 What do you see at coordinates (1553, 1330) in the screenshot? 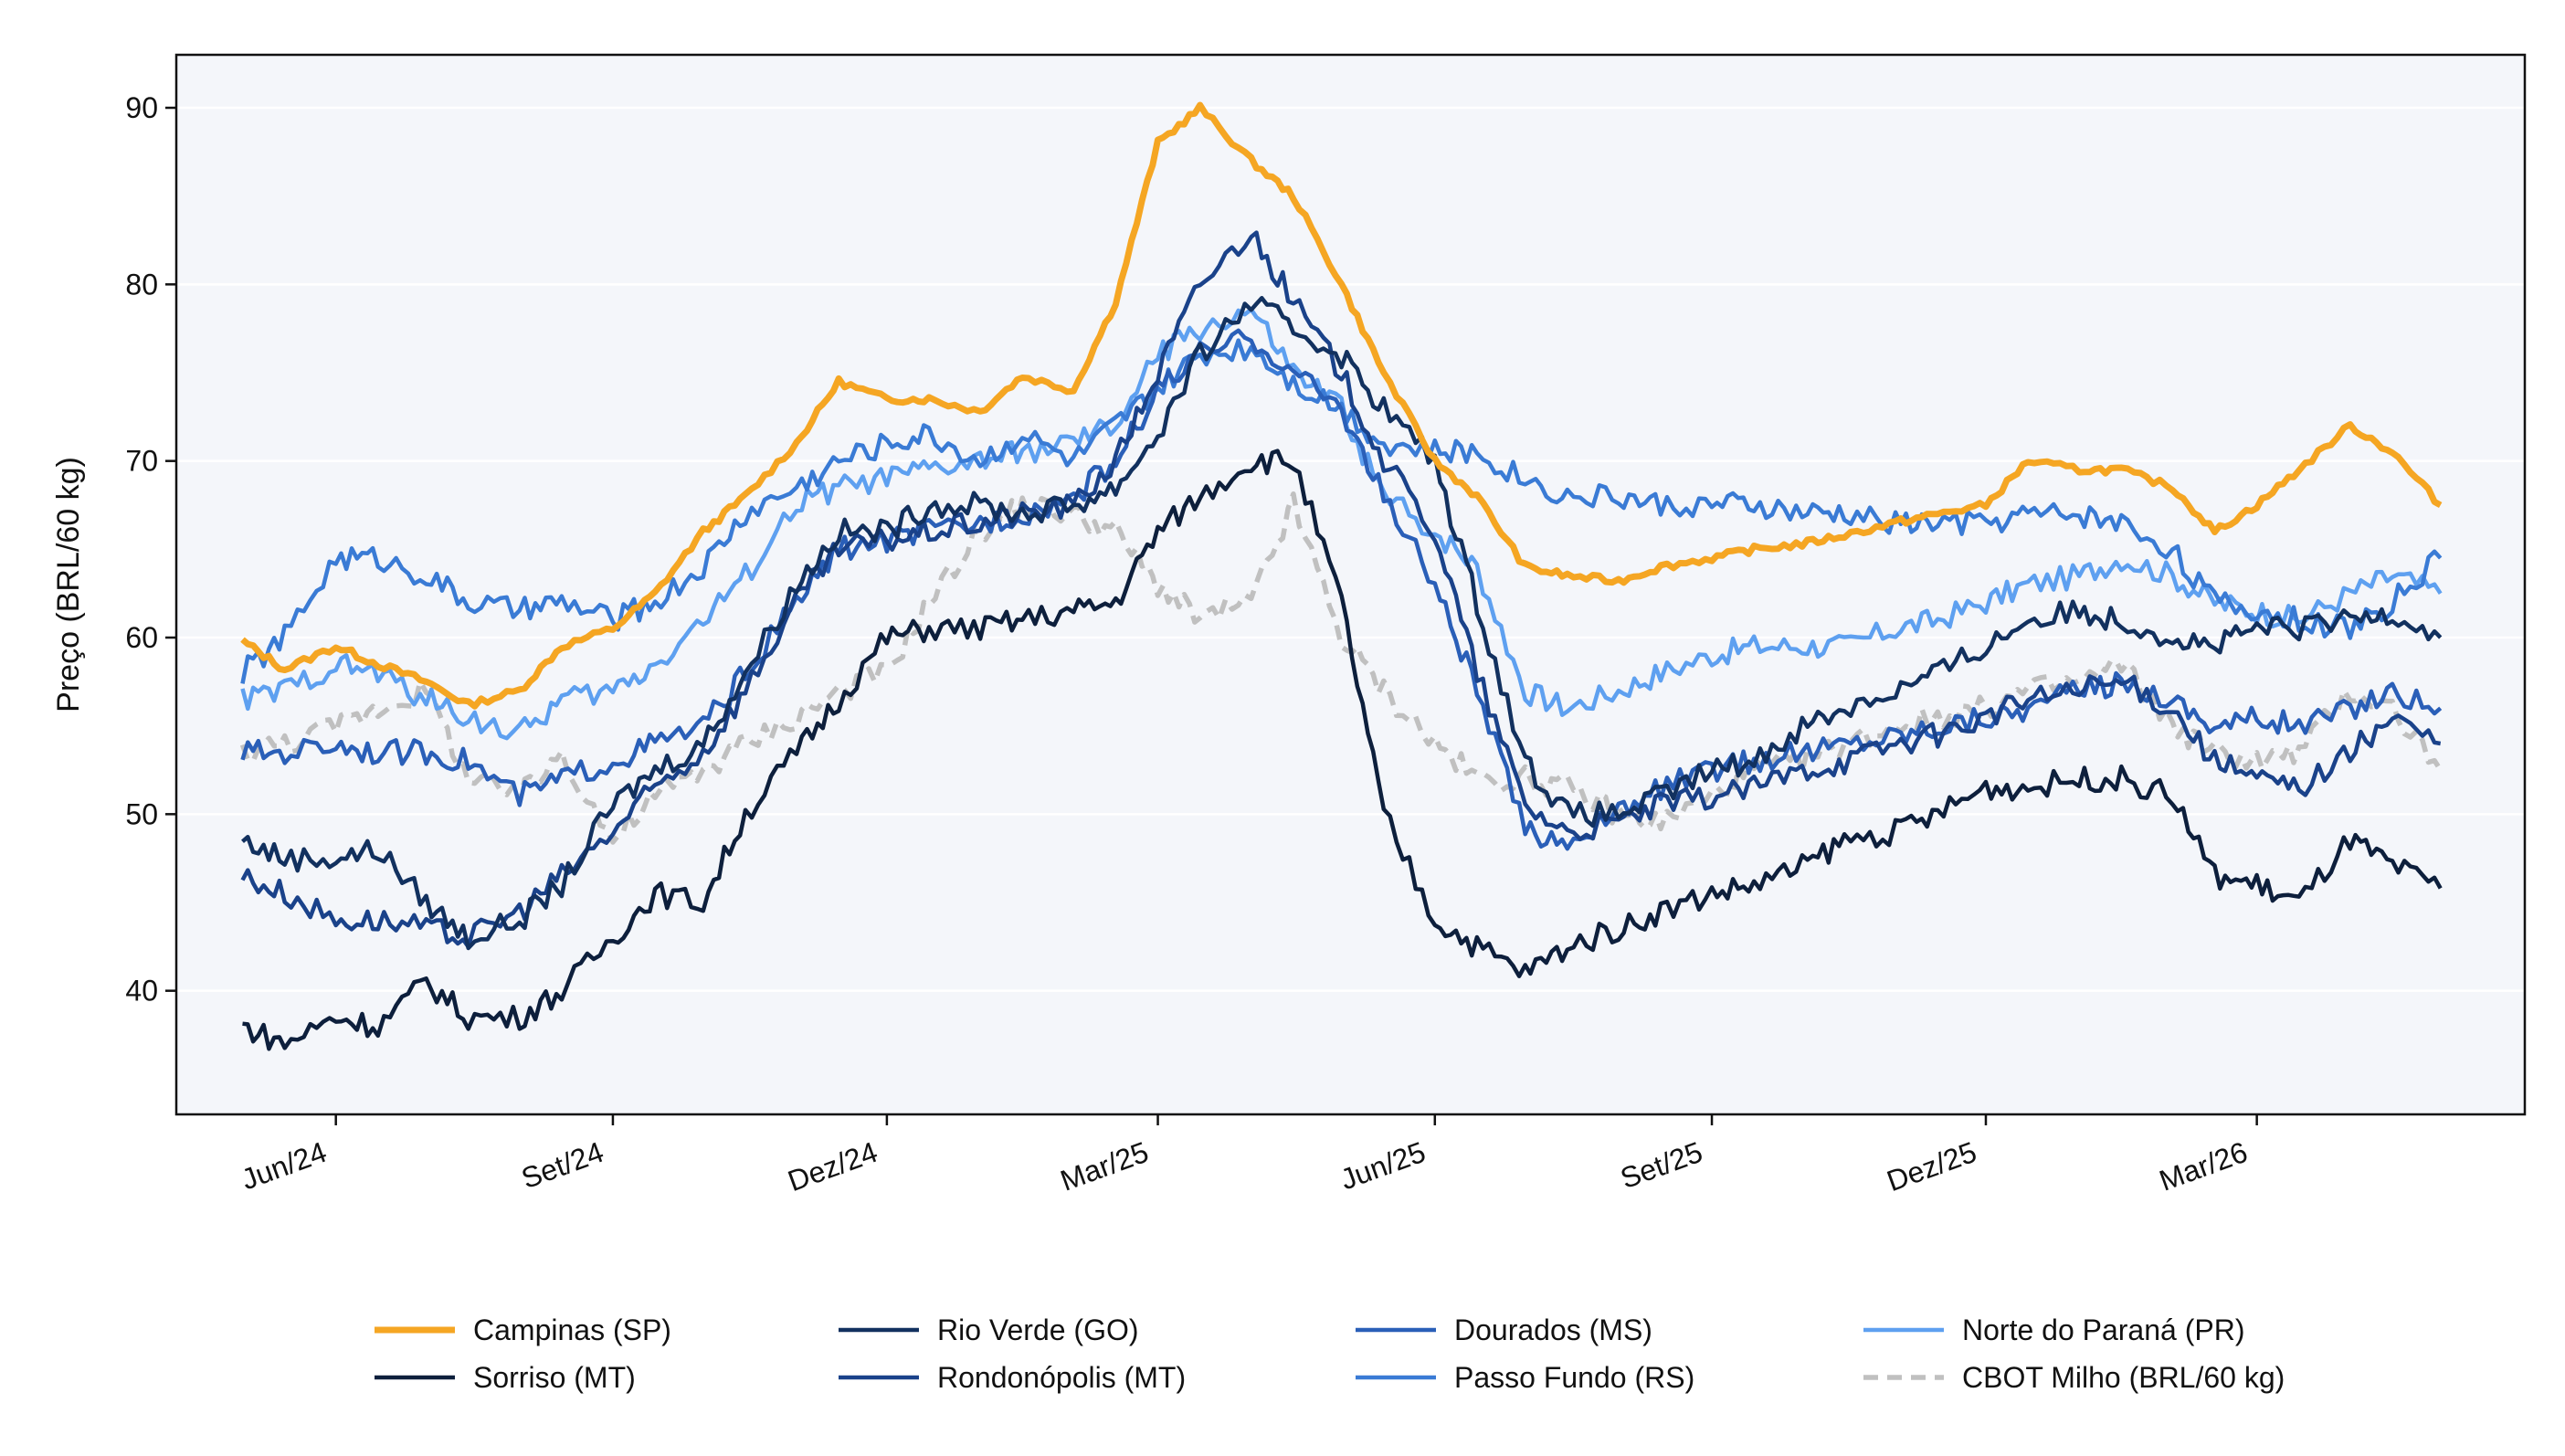
I see `legend-label: Dourados (MS)` at bounding box center [1553, 1330].